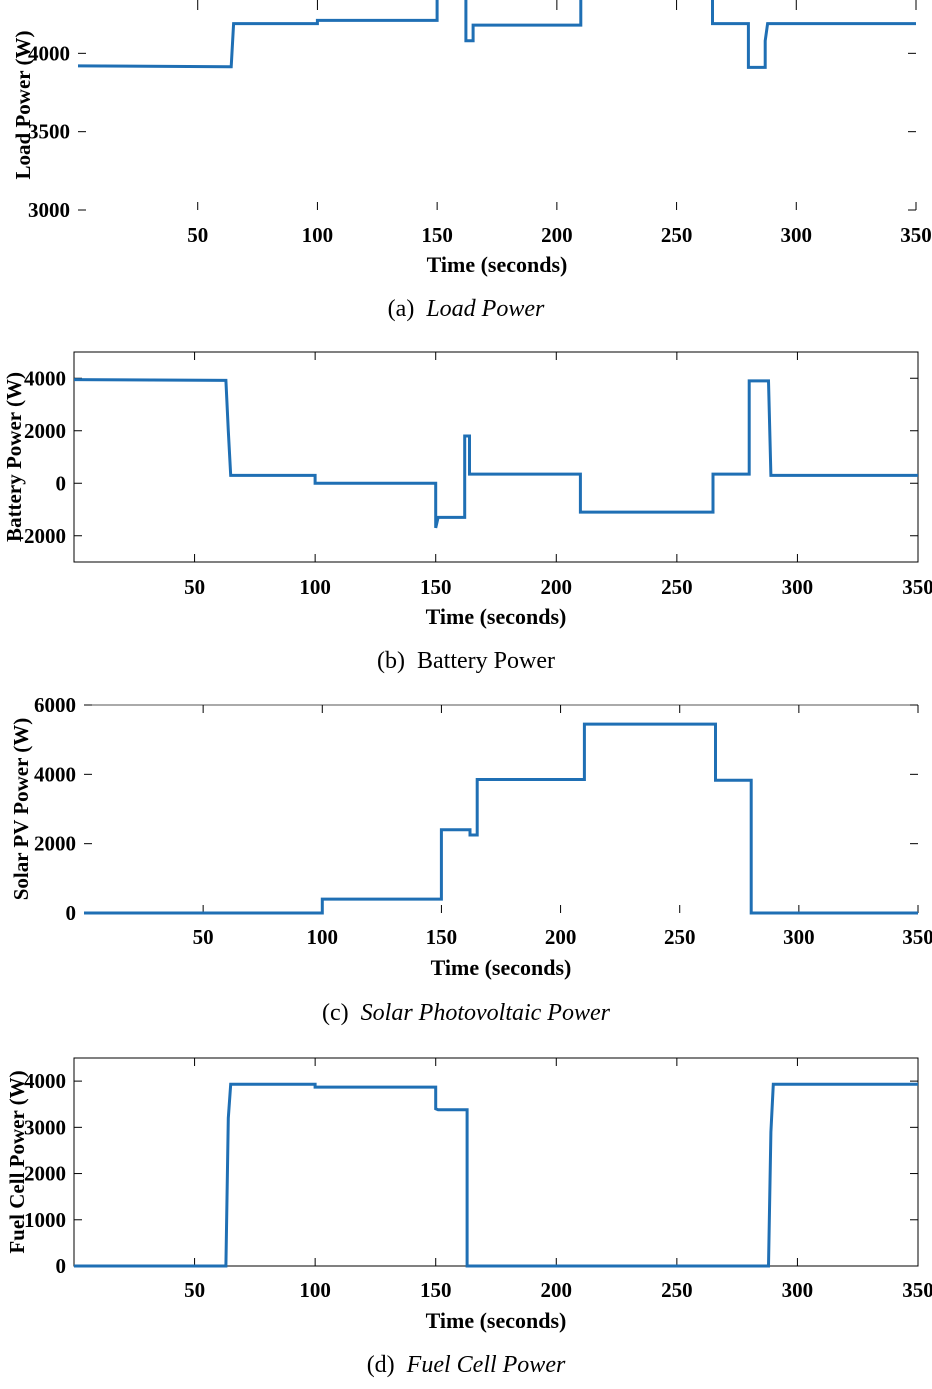  Describe the element at coordinates (21, 809) in the screenshot. I see `y-axis-label: Solar PV Power (W)` at that location.